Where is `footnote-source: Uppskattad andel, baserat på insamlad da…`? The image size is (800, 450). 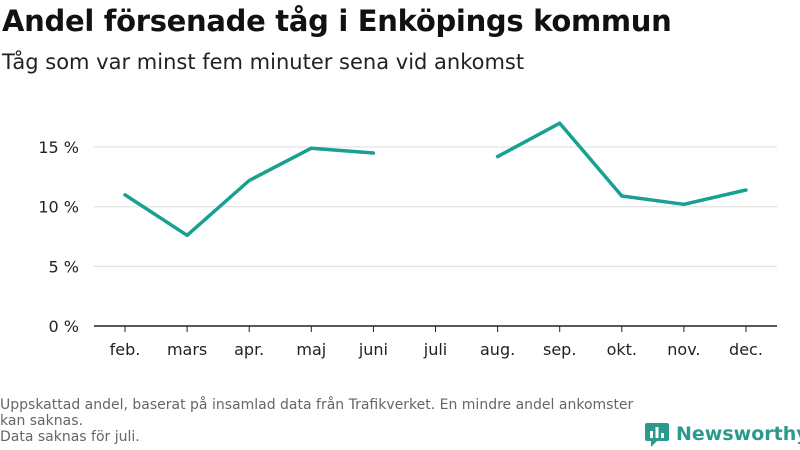
footnote-source: Uppskattad andel, baserat på insamlad da… is located at coordinates (317, 413).